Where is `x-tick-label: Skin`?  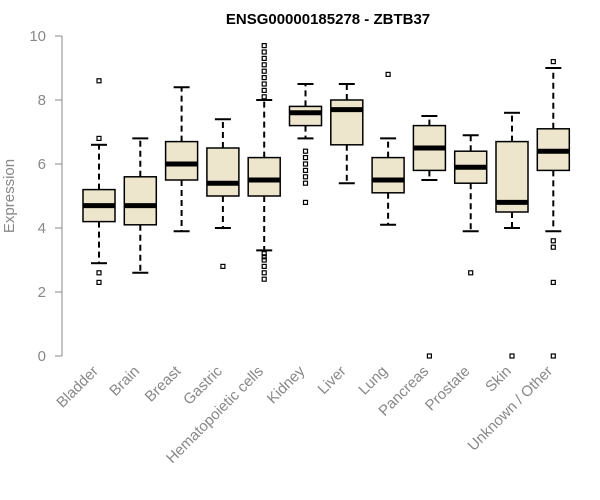 x-tick-label: Skin is located at coordinates (498, 379).